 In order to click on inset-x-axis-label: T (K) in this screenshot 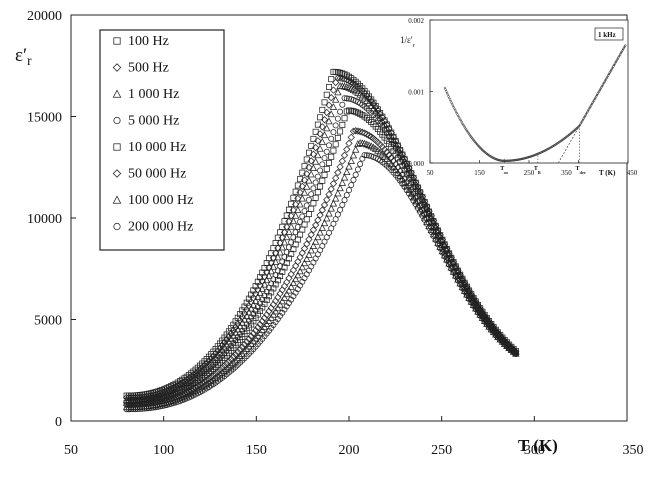, I will do `click(607, 173)`.